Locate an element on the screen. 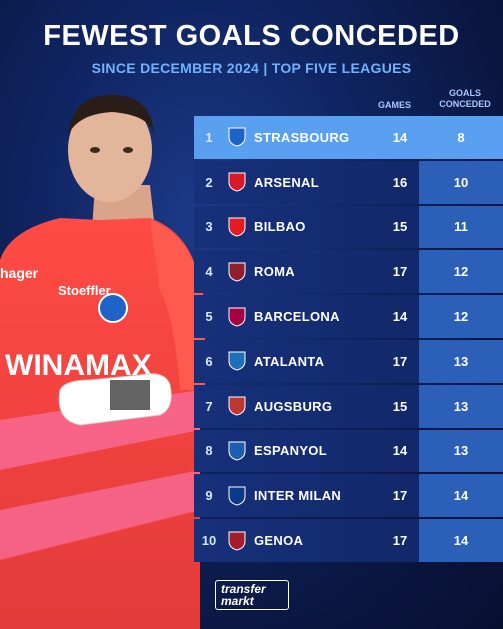  goals-conceded: 10 is located at coordinates (461, 182).